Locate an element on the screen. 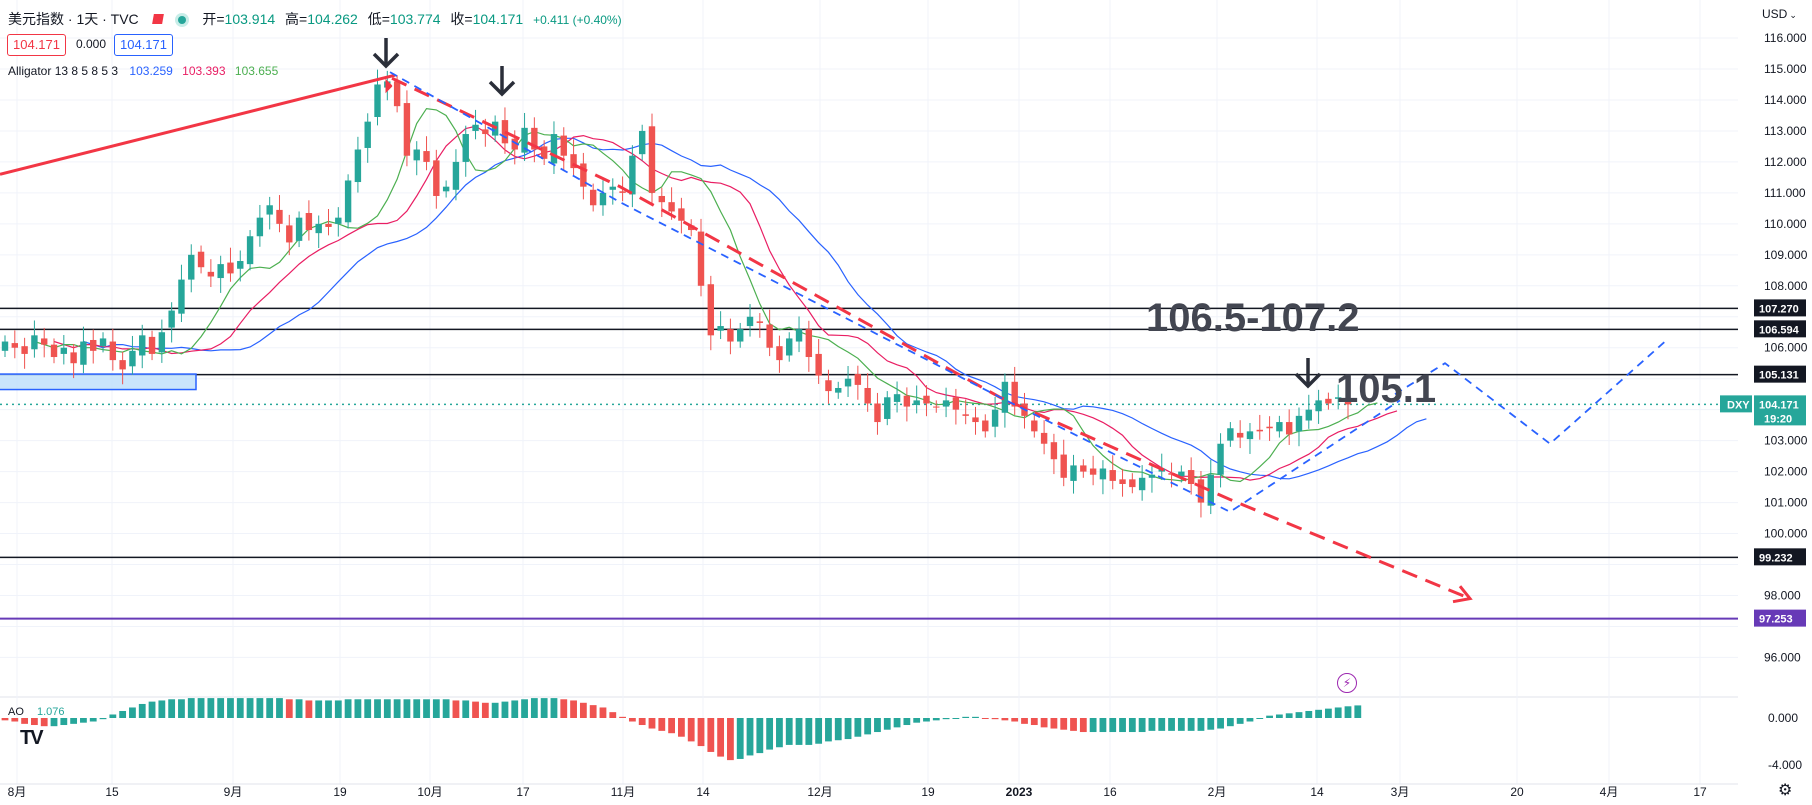 This screenshot has height=805, width=1812. time-tick-label: 20 is located at coordinates (1517, 792).